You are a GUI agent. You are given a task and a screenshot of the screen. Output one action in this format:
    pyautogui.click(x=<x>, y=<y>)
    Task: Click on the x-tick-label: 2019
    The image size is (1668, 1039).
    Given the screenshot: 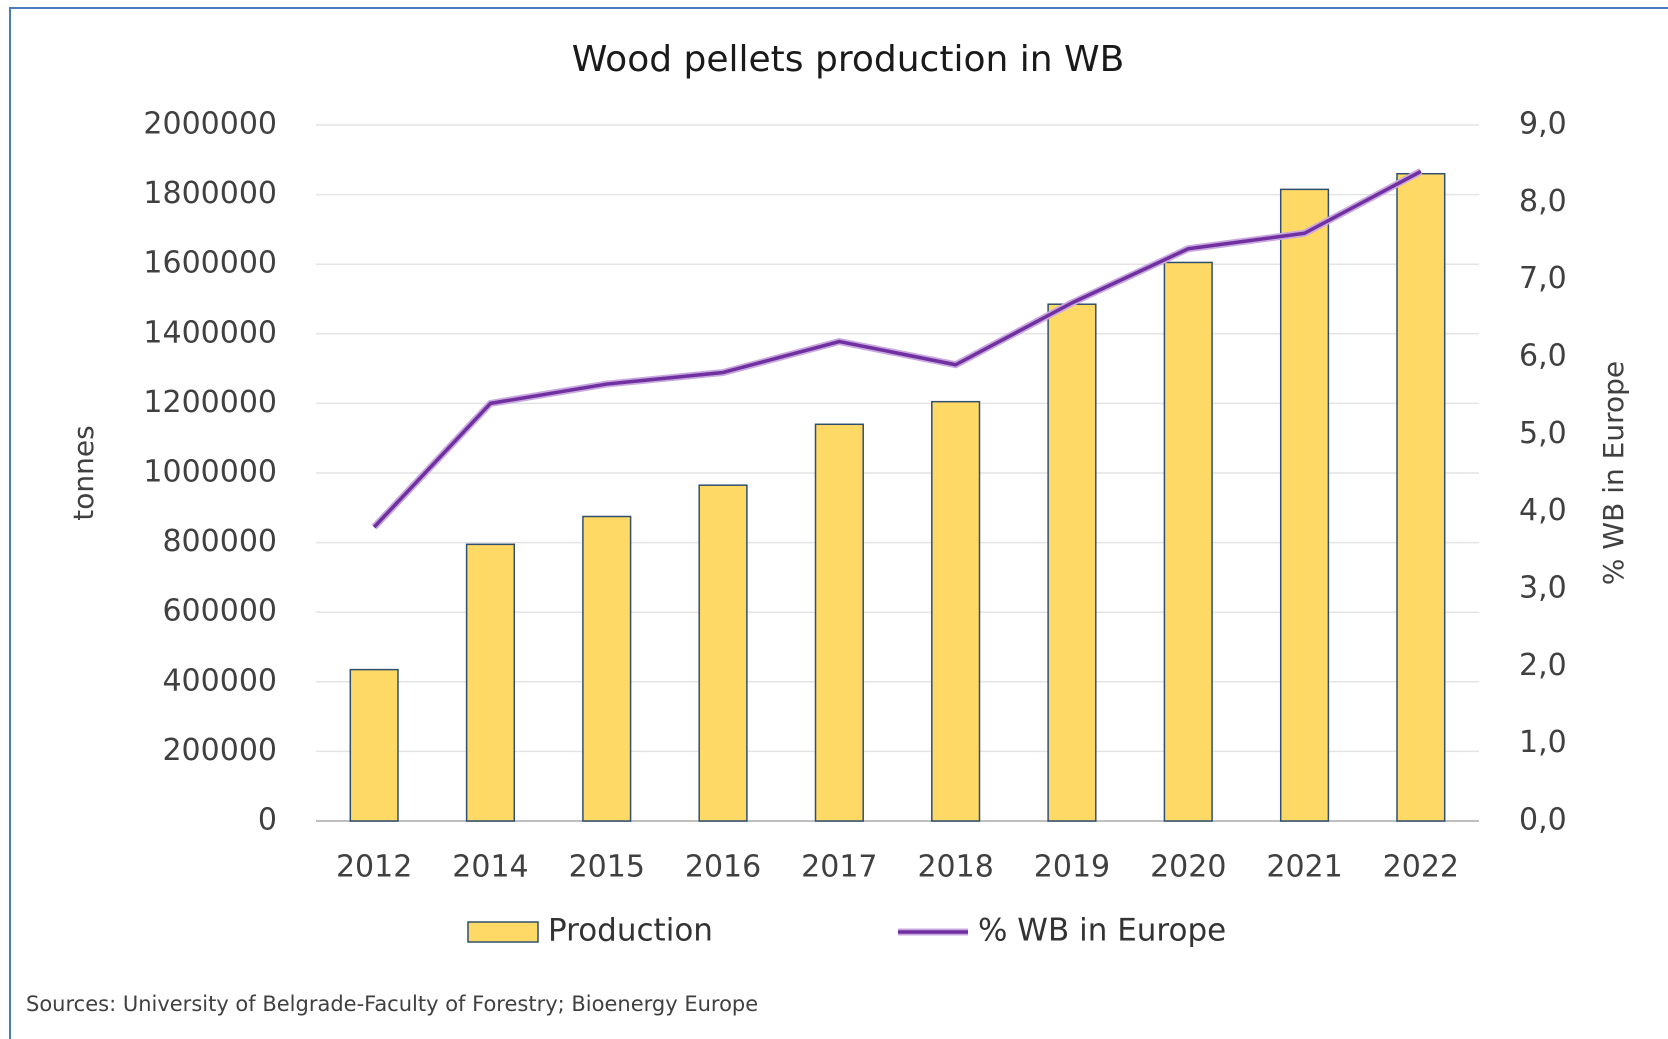 What is the action you would take?
    pyautogui.click(x=1072, y=867)
    